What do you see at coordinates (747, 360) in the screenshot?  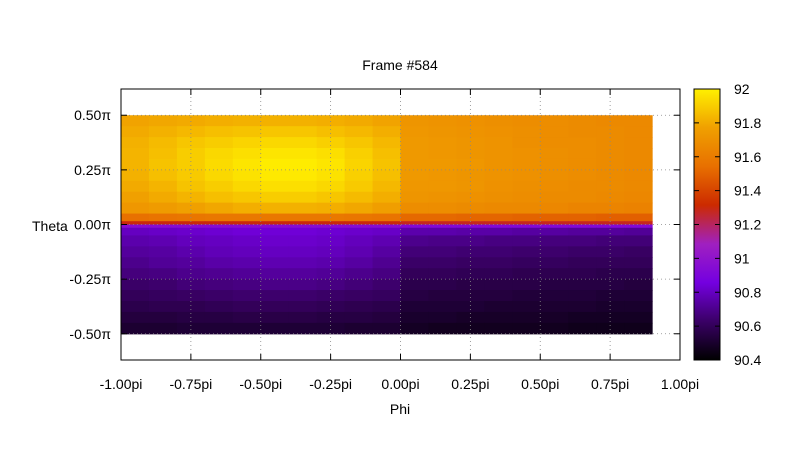 I see `colorbar-tick-label: 90.4` at bounding box center [747, 360].